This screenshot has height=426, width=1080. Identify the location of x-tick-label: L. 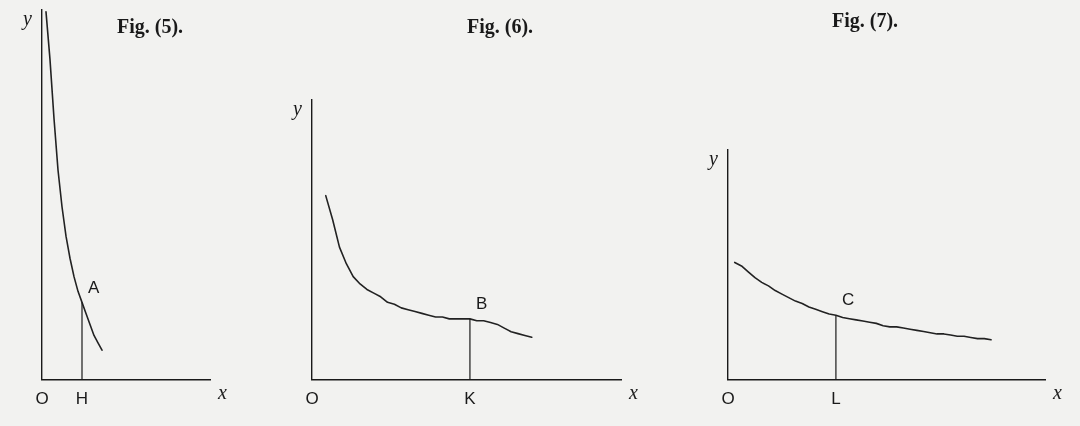
(836, 399).